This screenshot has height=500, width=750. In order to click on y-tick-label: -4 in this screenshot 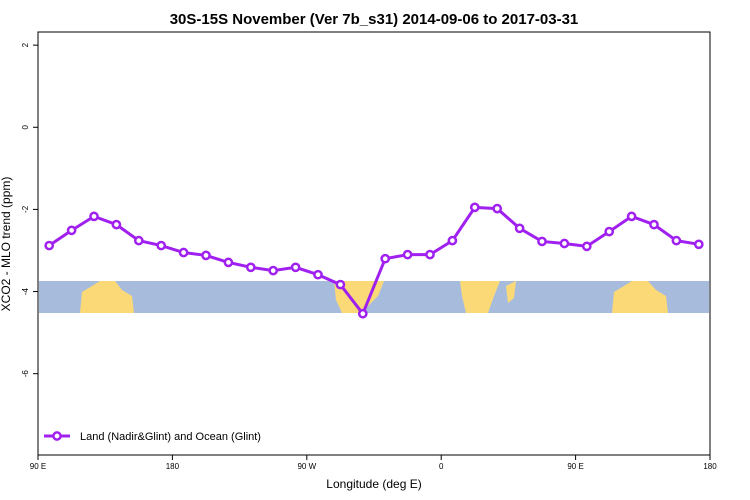, I will do `click(25, 291)`.